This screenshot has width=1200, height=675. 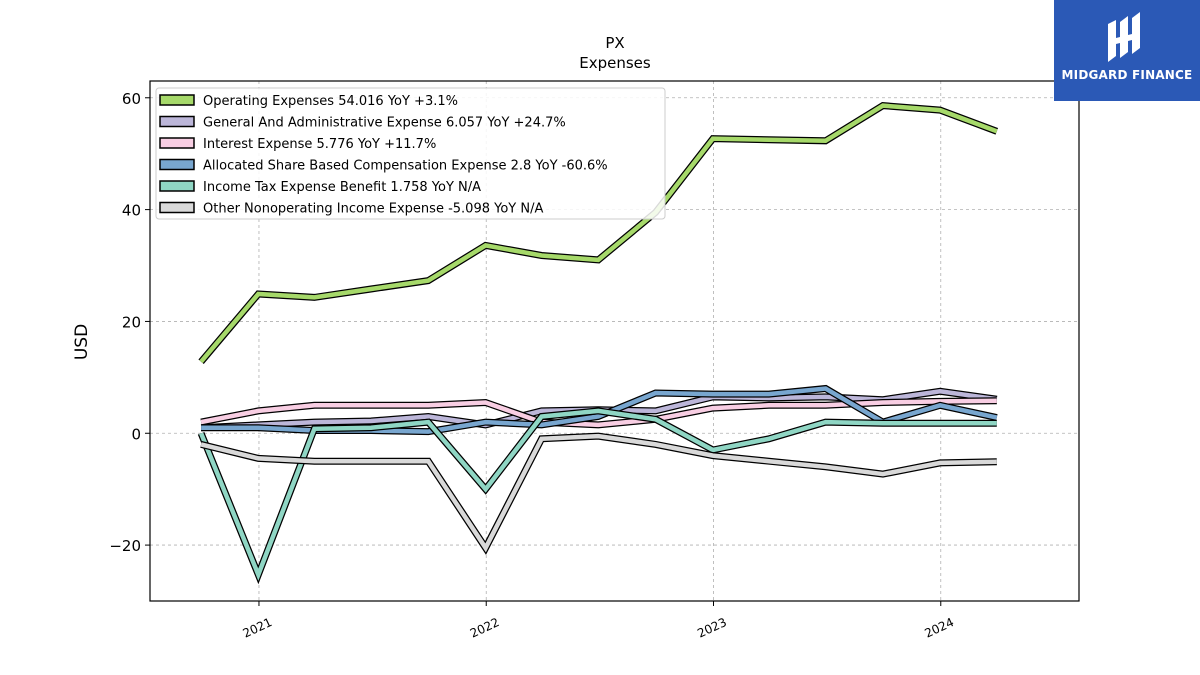 I want to click on legend-label: Operating Expenses 54.016 YoY +3.1%, so click(x=330, y=101).